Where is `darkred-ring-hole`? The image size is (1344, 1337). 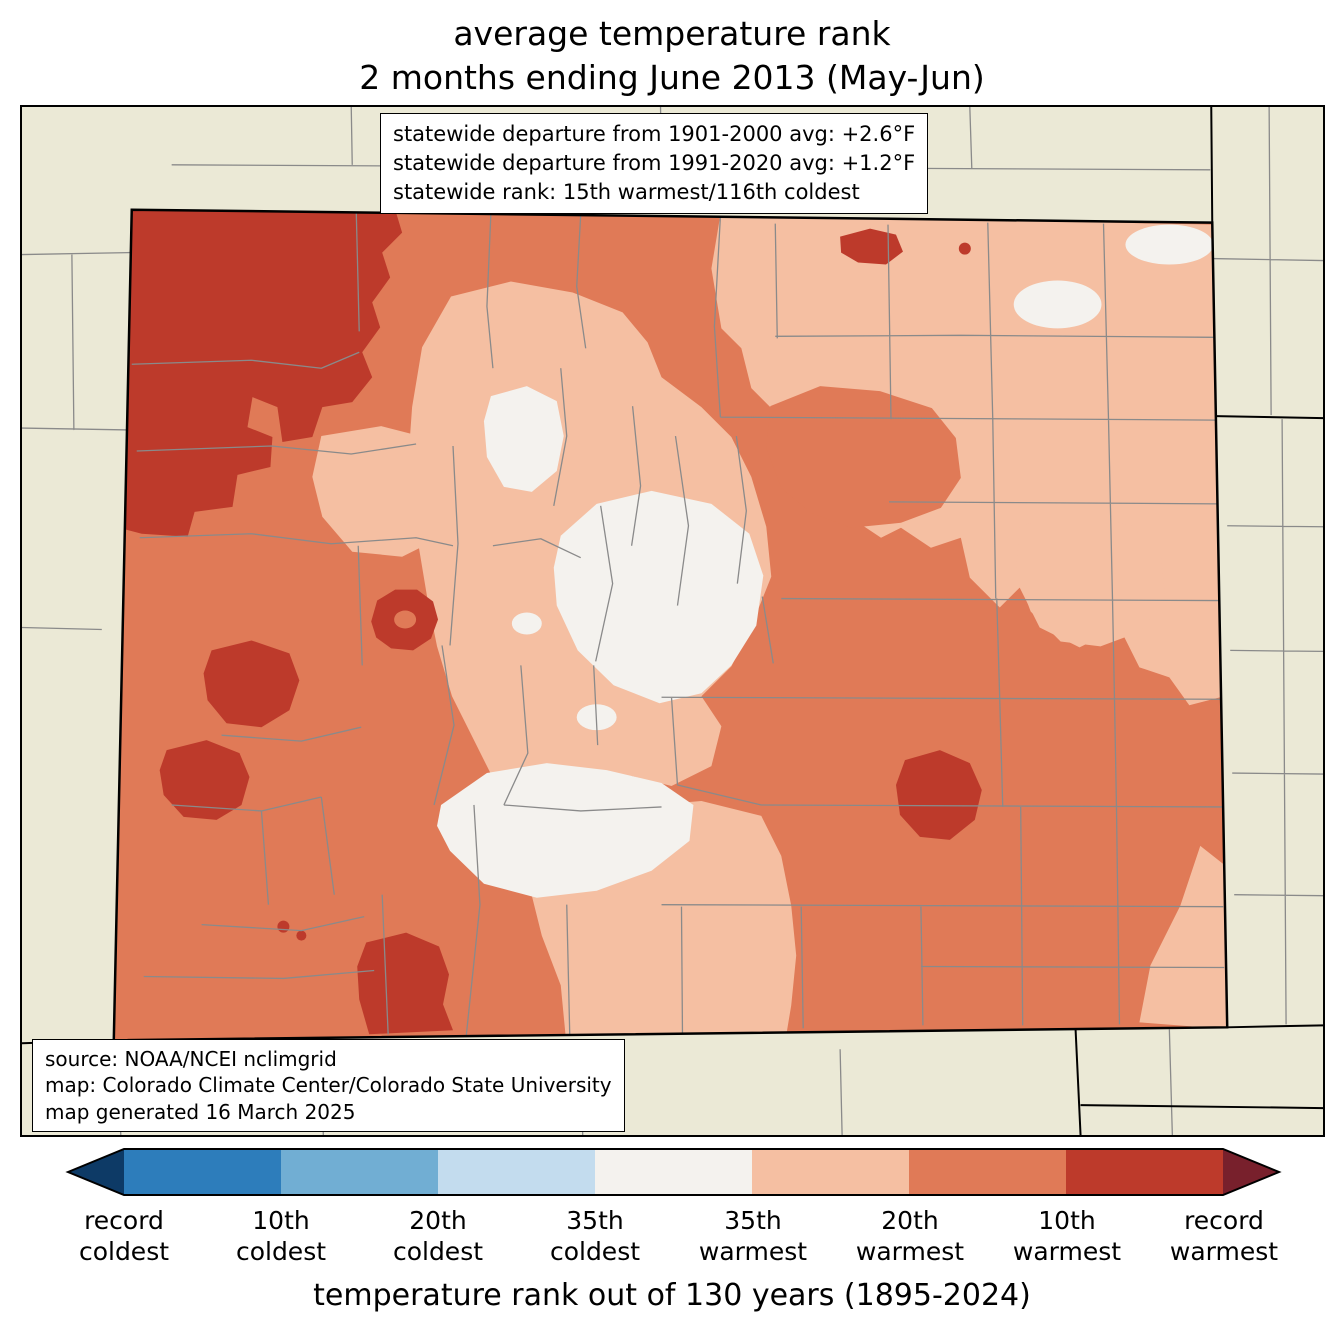 darkred-ring-hole is located at coordinates (405, 619).